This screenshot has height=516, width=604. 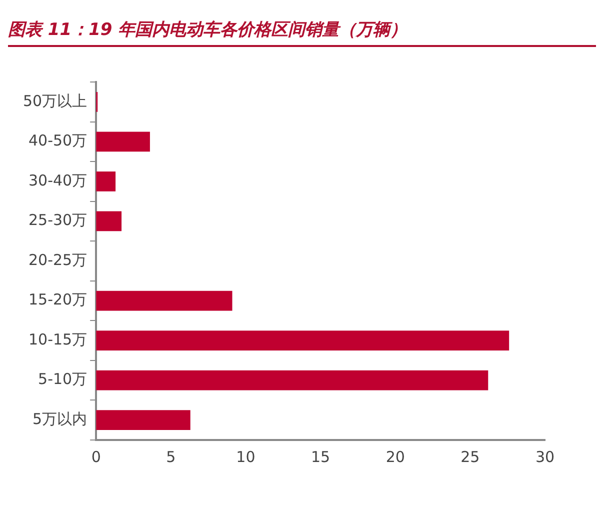 I want to click on y-tick-label: 30-40万, so click(x=58, y=180).